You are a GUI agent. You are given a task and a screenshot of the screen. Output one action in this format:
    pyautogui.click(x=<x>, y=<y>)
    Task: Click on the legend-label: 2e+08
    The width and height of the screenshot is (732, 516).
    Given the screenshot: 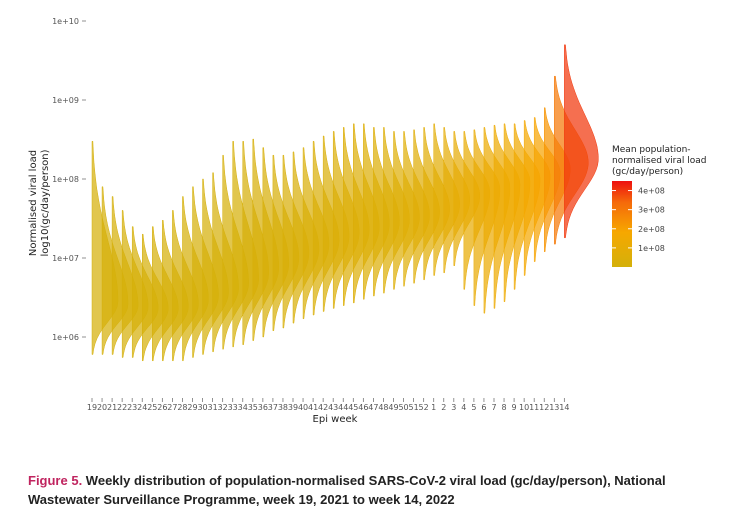 What is the action you would take?
    pyautogui.click(x=651, y=229)
    